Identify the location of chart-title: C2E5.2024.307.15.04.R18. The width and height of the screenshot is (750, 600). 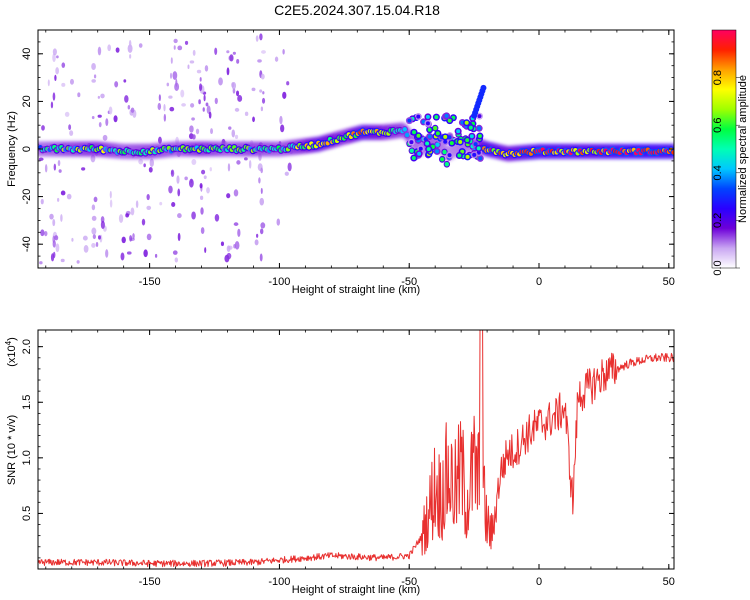
(357, 10).